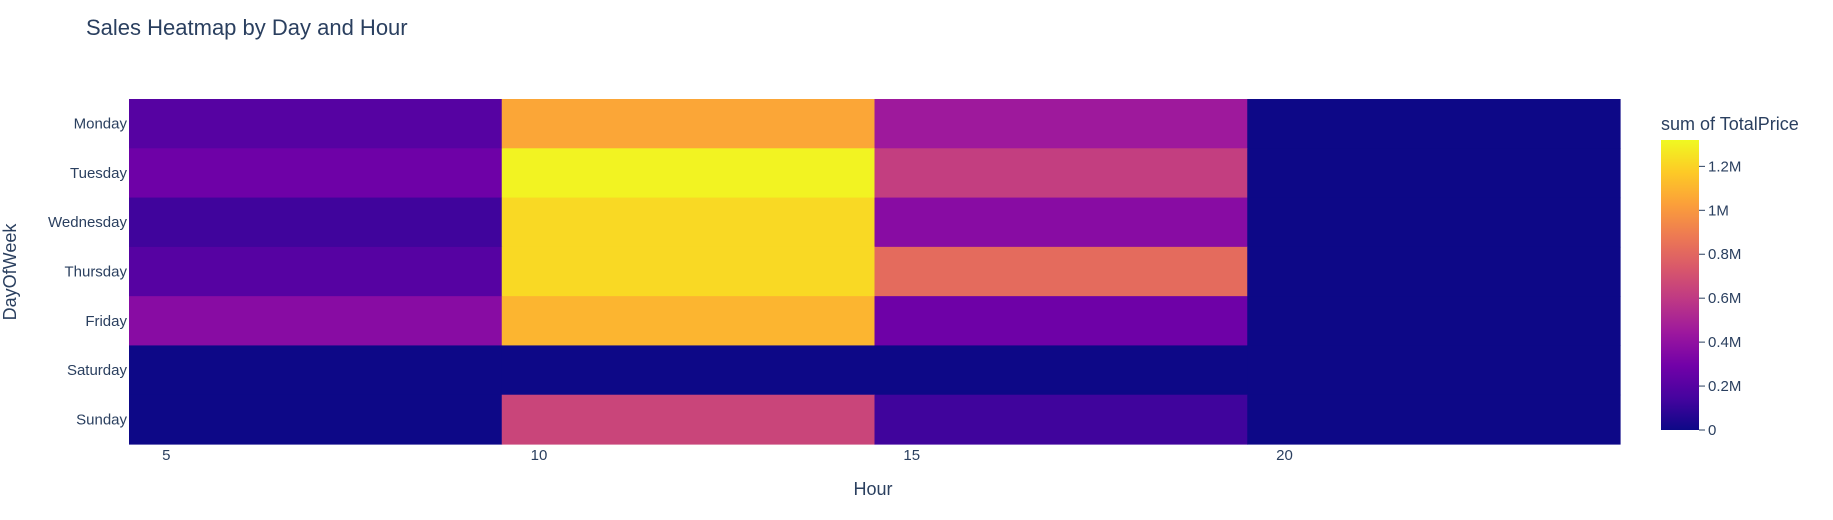 Image resolution: width=1833 pixels, height=520 pixels. I want to click on colorbar-tick-label: 1.2M, so click(1724, 166).